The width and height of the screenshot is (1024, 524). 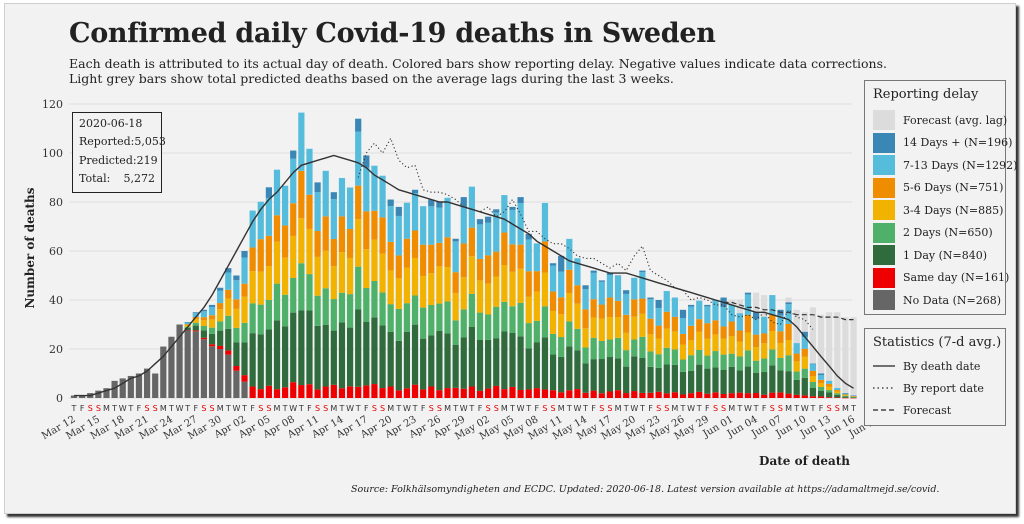 What do you see at coordinates (107, 141) in the screenshot?
I see `summary-reported-label: Reported:` at bounding box center [107, 141].